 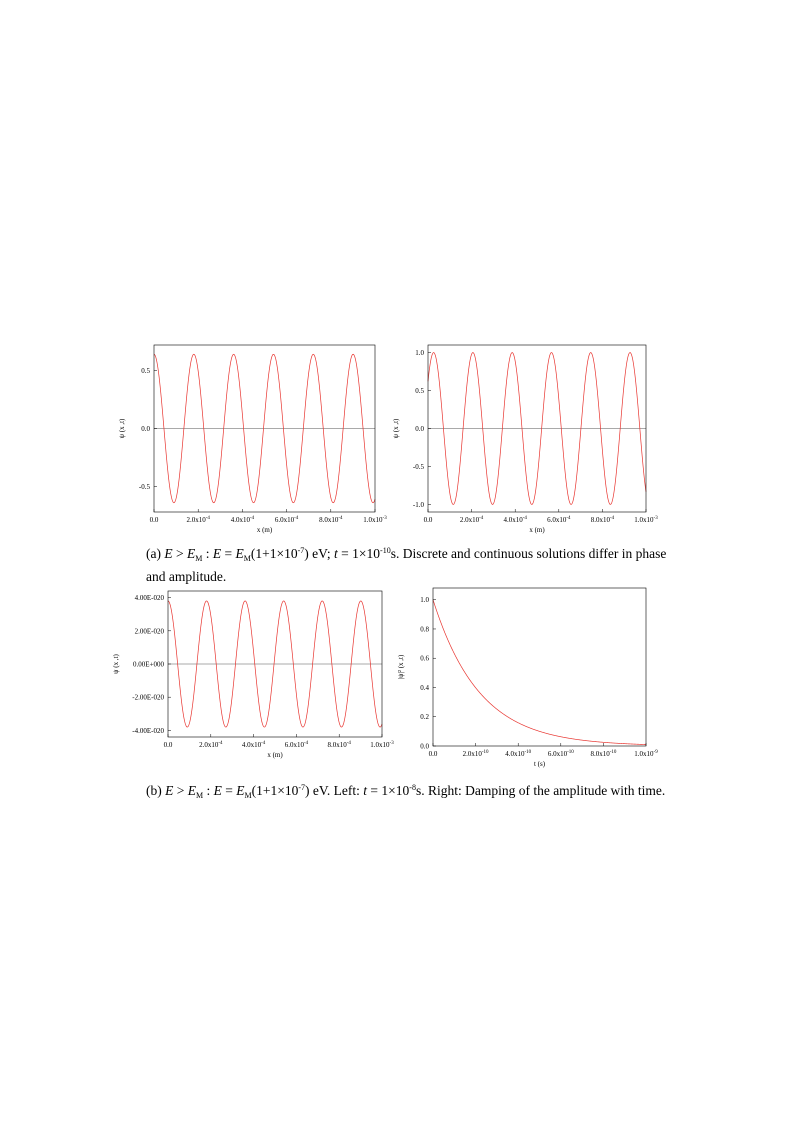 What do you see at coordinates (518, 754) in the screenshot?
I see `x-tick-label: 4.0x10⁻¹⁰` at bounding box center [518, 754].